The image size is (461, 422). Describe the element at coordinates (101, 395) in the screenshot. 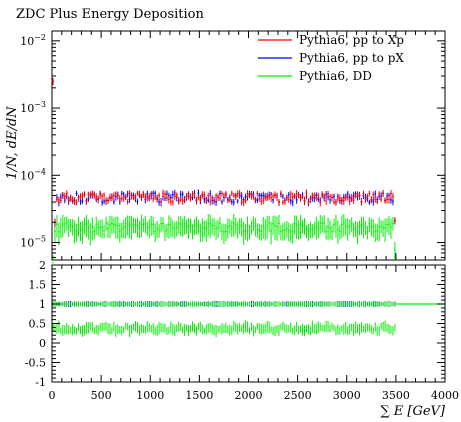

I see `x-tick-label: 500` at that location.